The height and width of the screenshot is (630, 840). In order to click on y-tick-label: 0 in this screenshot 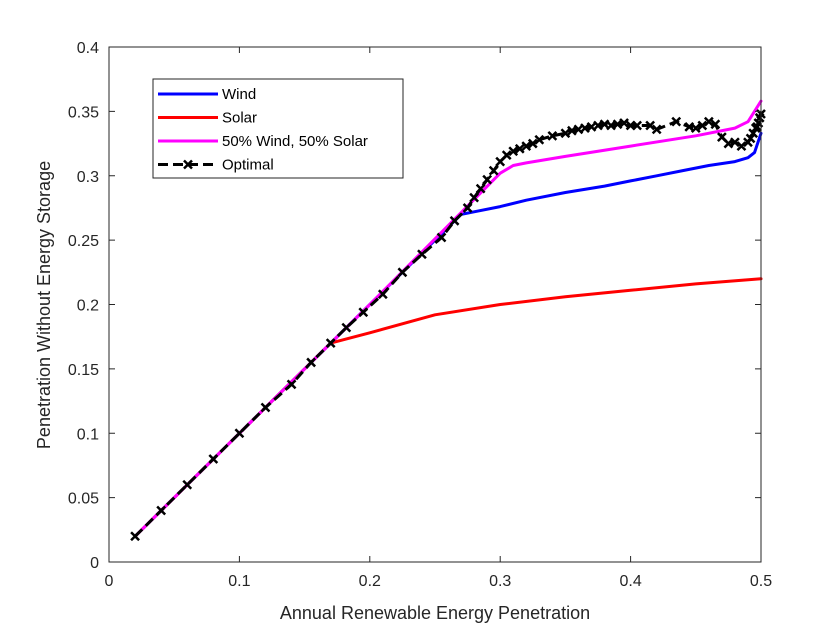, I will do `click(94, 563)`.